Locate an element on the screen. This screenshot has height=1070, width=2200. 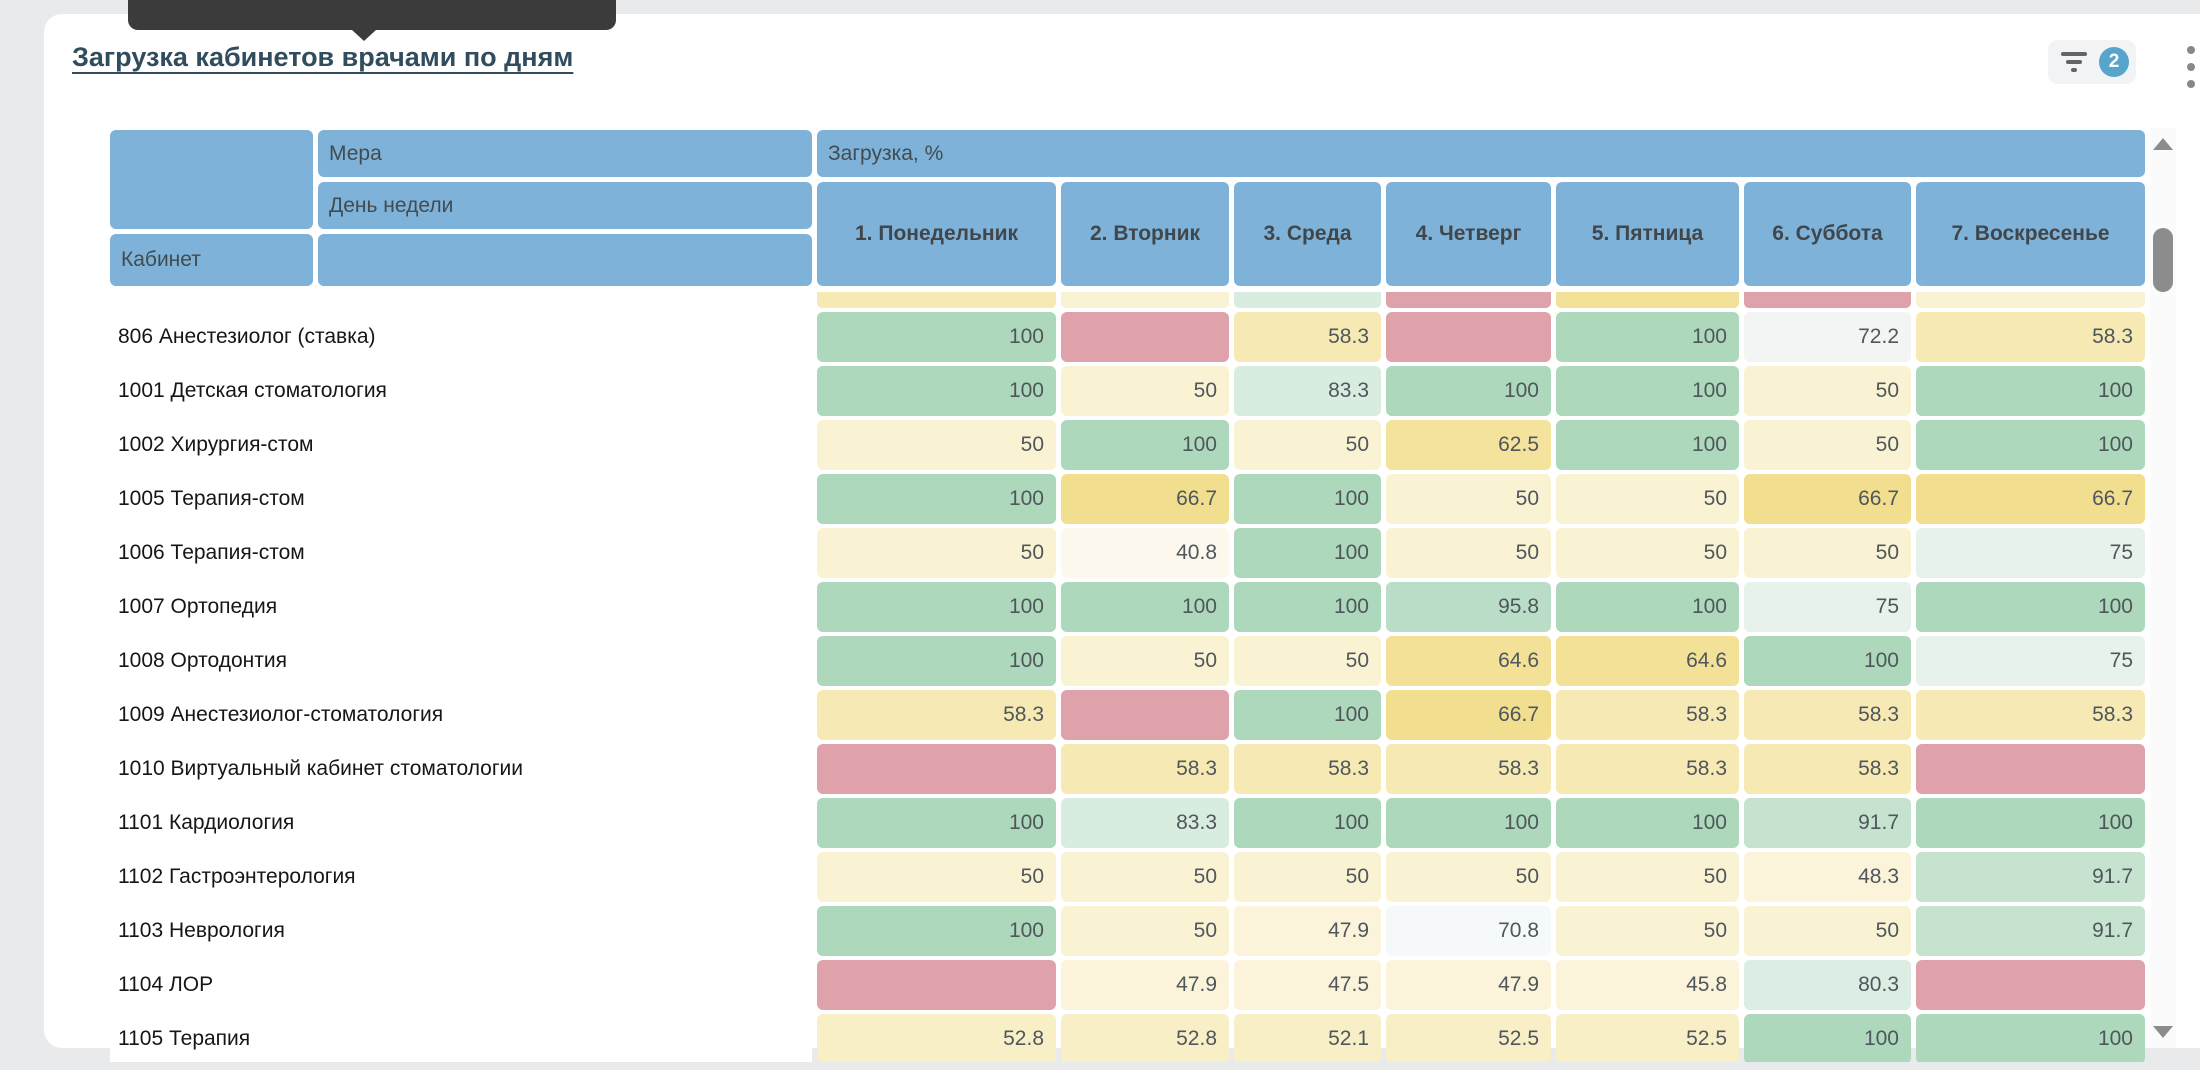
value-cell: 45.8 is located at coordinates (1647, 985).